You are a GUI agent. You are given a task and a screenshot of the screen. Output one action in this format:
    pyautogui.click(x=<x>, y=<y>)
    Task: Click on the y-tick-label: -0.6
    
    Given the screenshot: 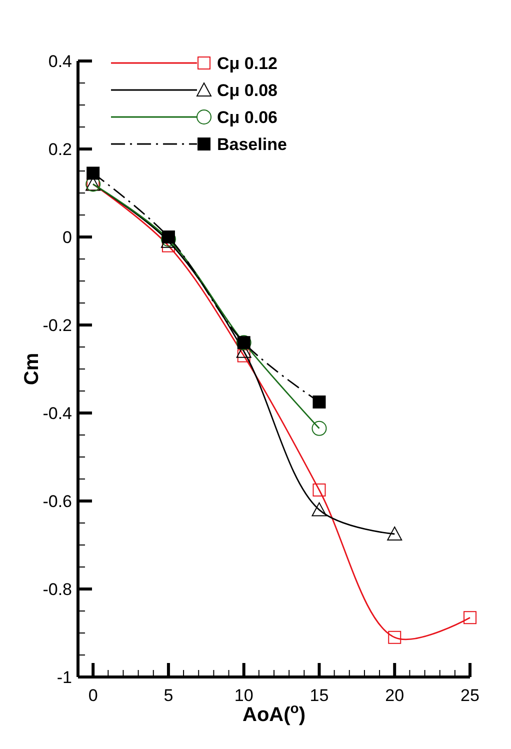 What is the action you would take?
    pyautogui.click(x=57, y=501)
    